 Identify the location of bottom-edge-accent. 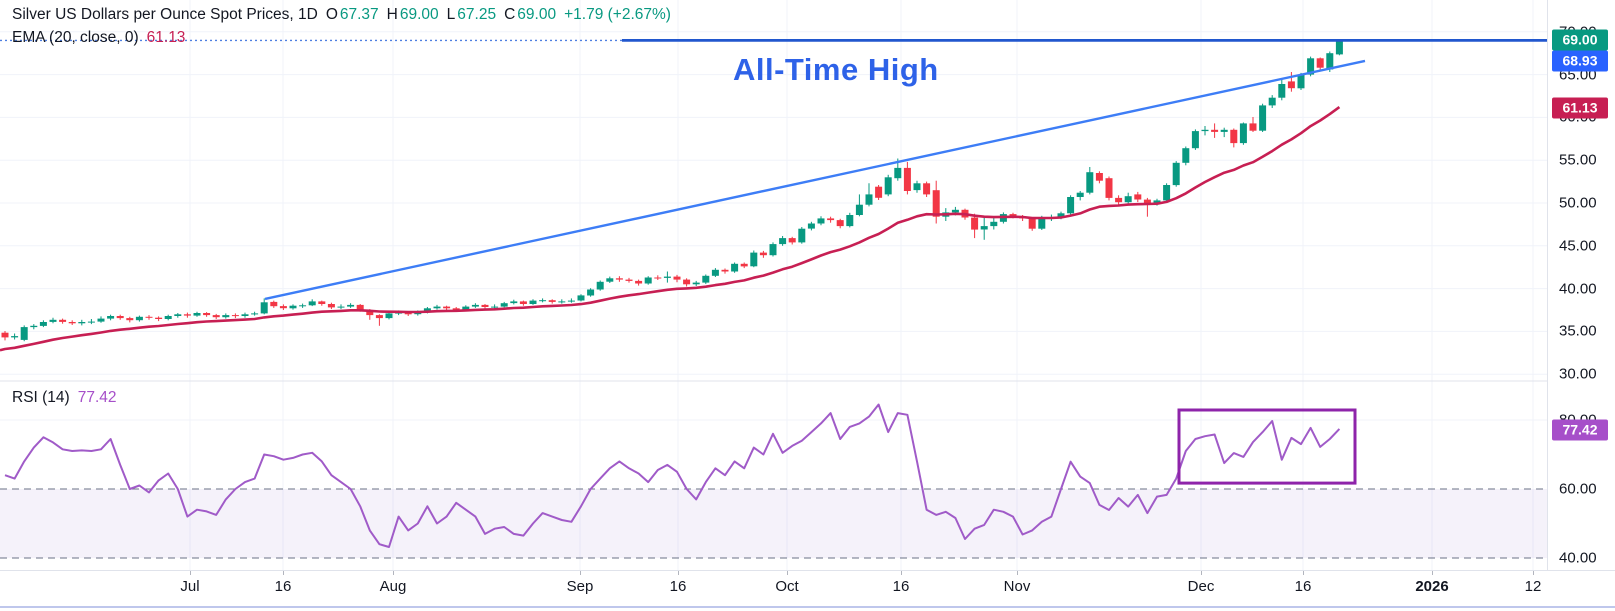
(807, 607).